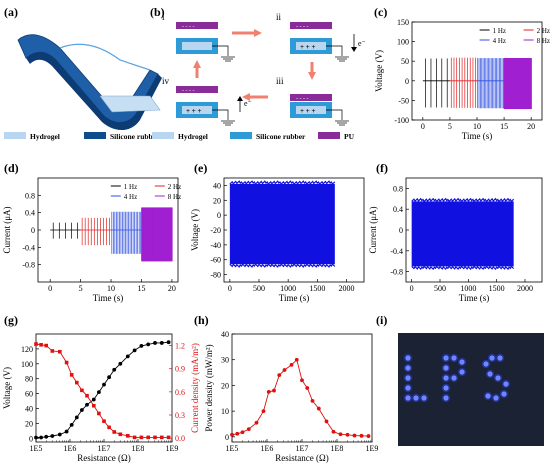  What do you see at coordinates (329, 135) in the screenshot?
I see `legend-swatch-pu-b` at bounding box center [329, 135].